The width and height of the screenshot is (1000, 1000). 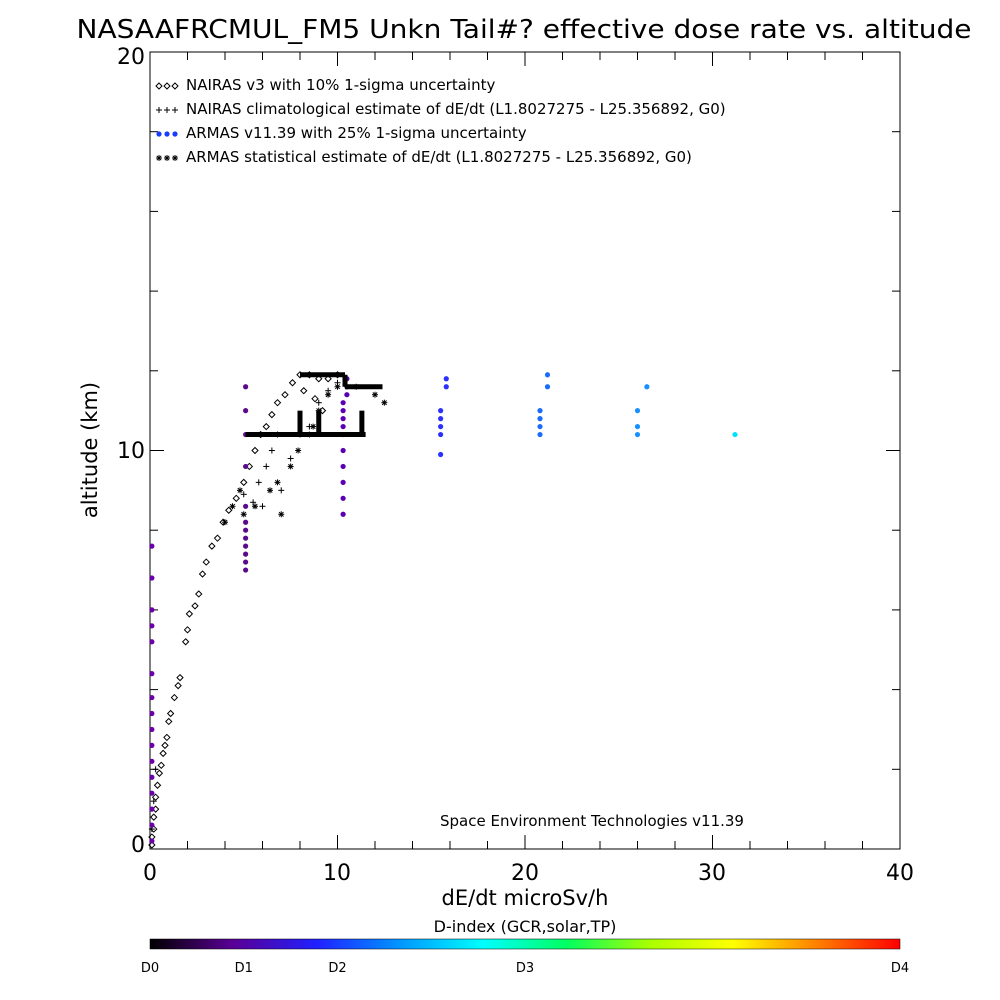 What do you see at coordinates (337, 968) in the screenshot?
I see `colorbar-label-2: D2` at bounding box center [337, 968].